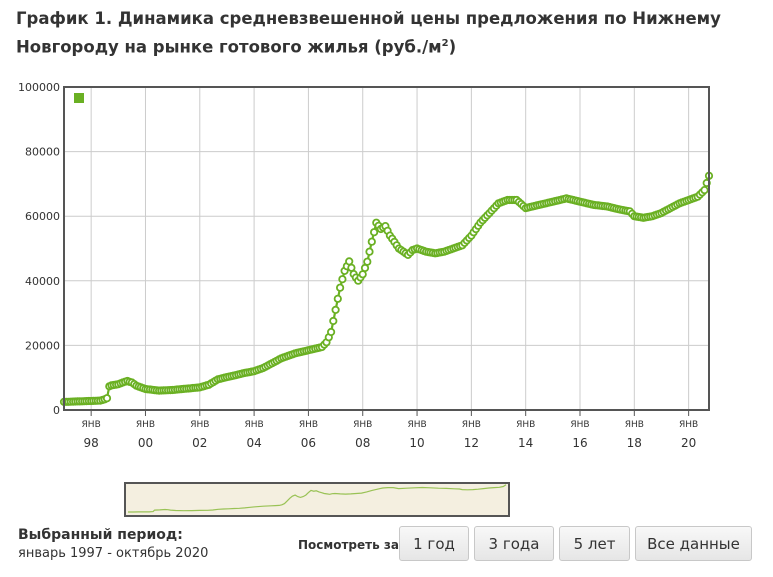  I want to click on x-tick-year-label: 12, so click(471, 443).